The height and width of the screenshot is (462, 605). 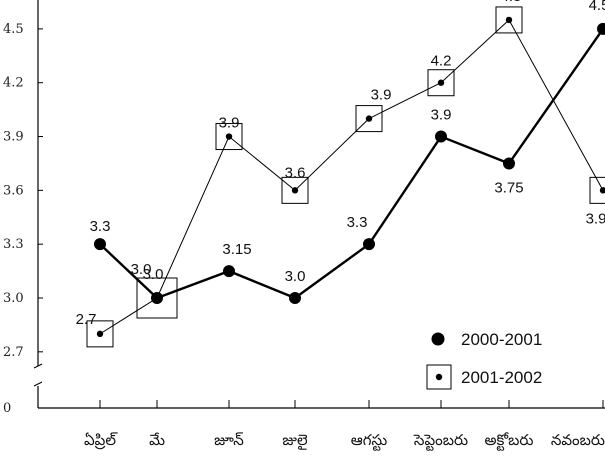 What do you see at coordinates (441, 61) in the screenshot?
I see `data-label: 4.2` at bounding box center [441, 61].